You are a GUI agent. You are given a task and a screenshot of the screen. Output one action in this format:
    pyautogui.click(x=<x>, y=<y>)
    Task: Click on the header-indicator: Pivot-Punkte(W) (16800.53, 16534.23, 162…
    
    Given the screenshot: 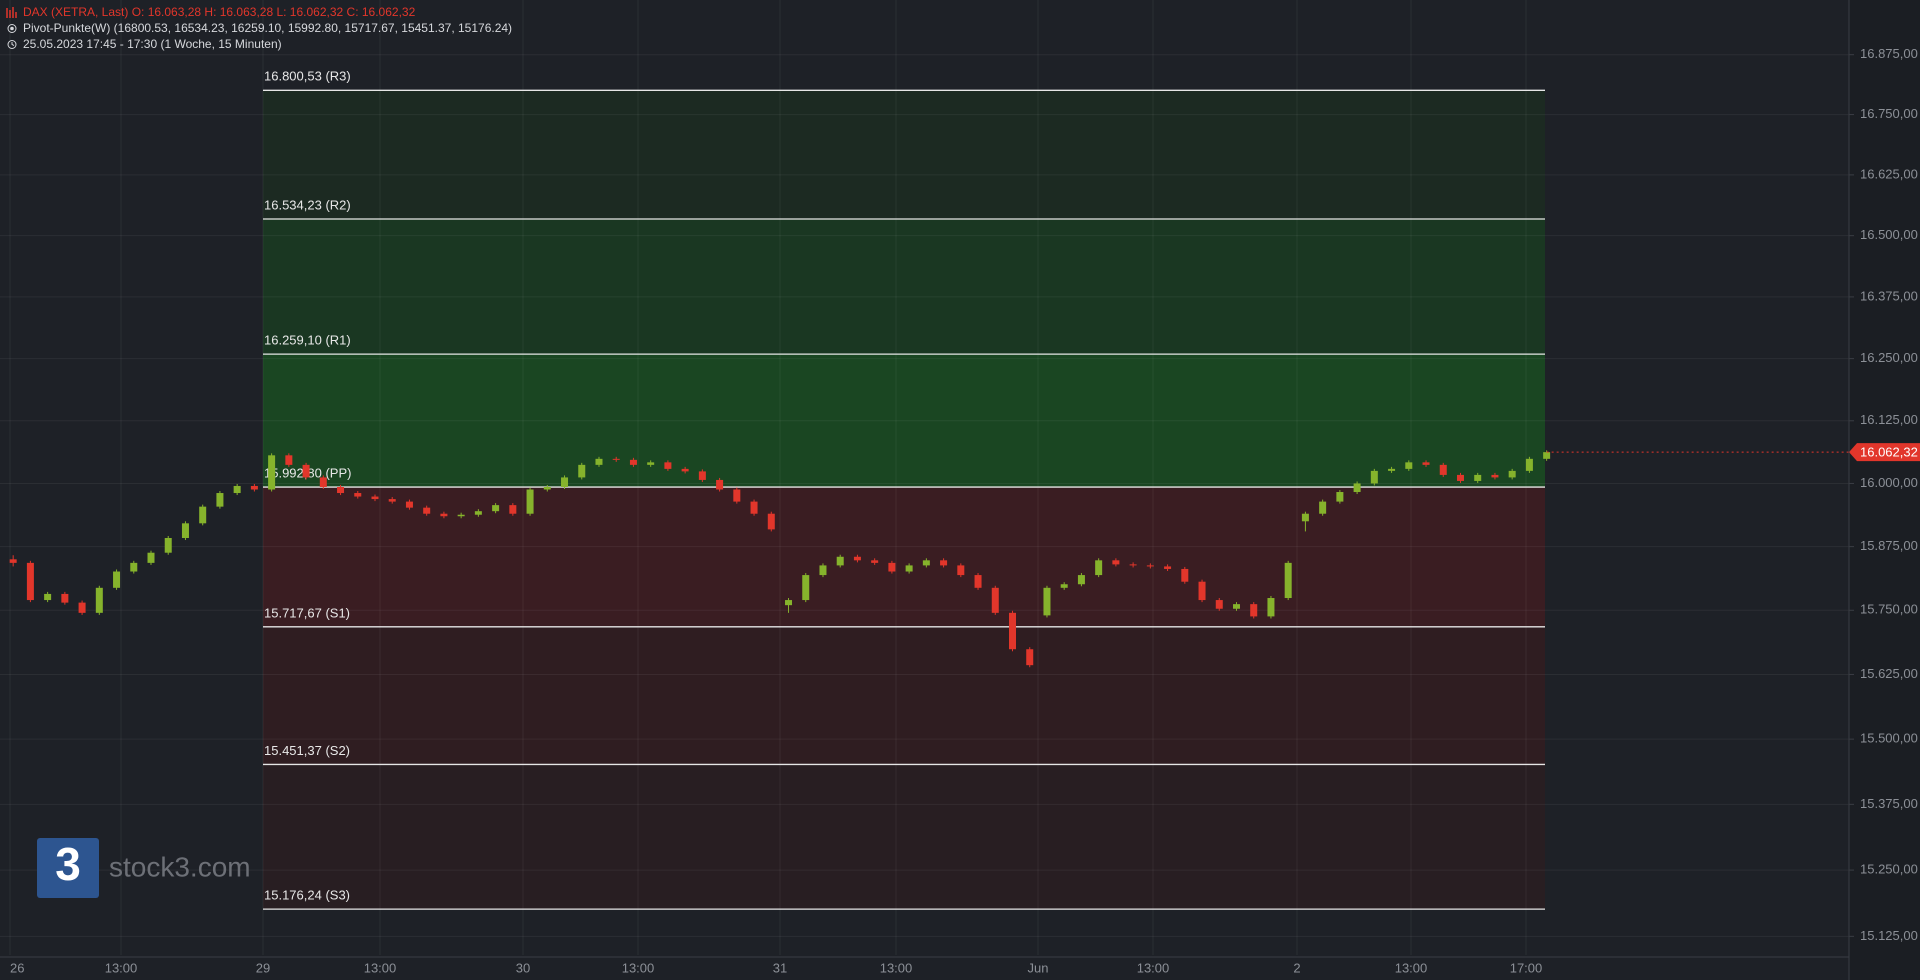 What is the action you would take?
    pyautogui.click(x=267, y=28)
    